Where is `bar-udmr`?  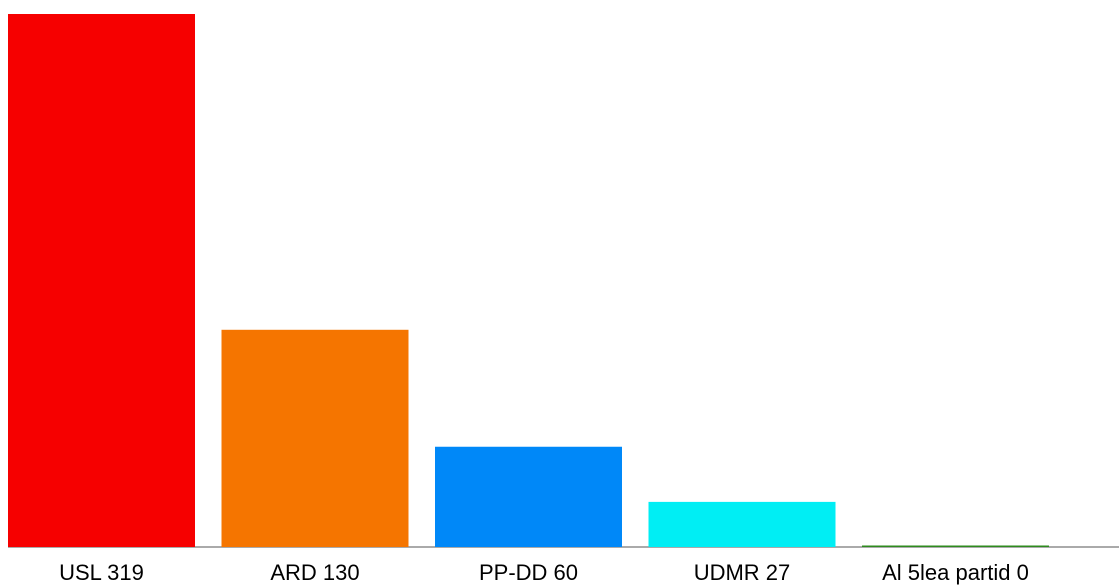 bar-udmr is located at coordinates (742, 524).